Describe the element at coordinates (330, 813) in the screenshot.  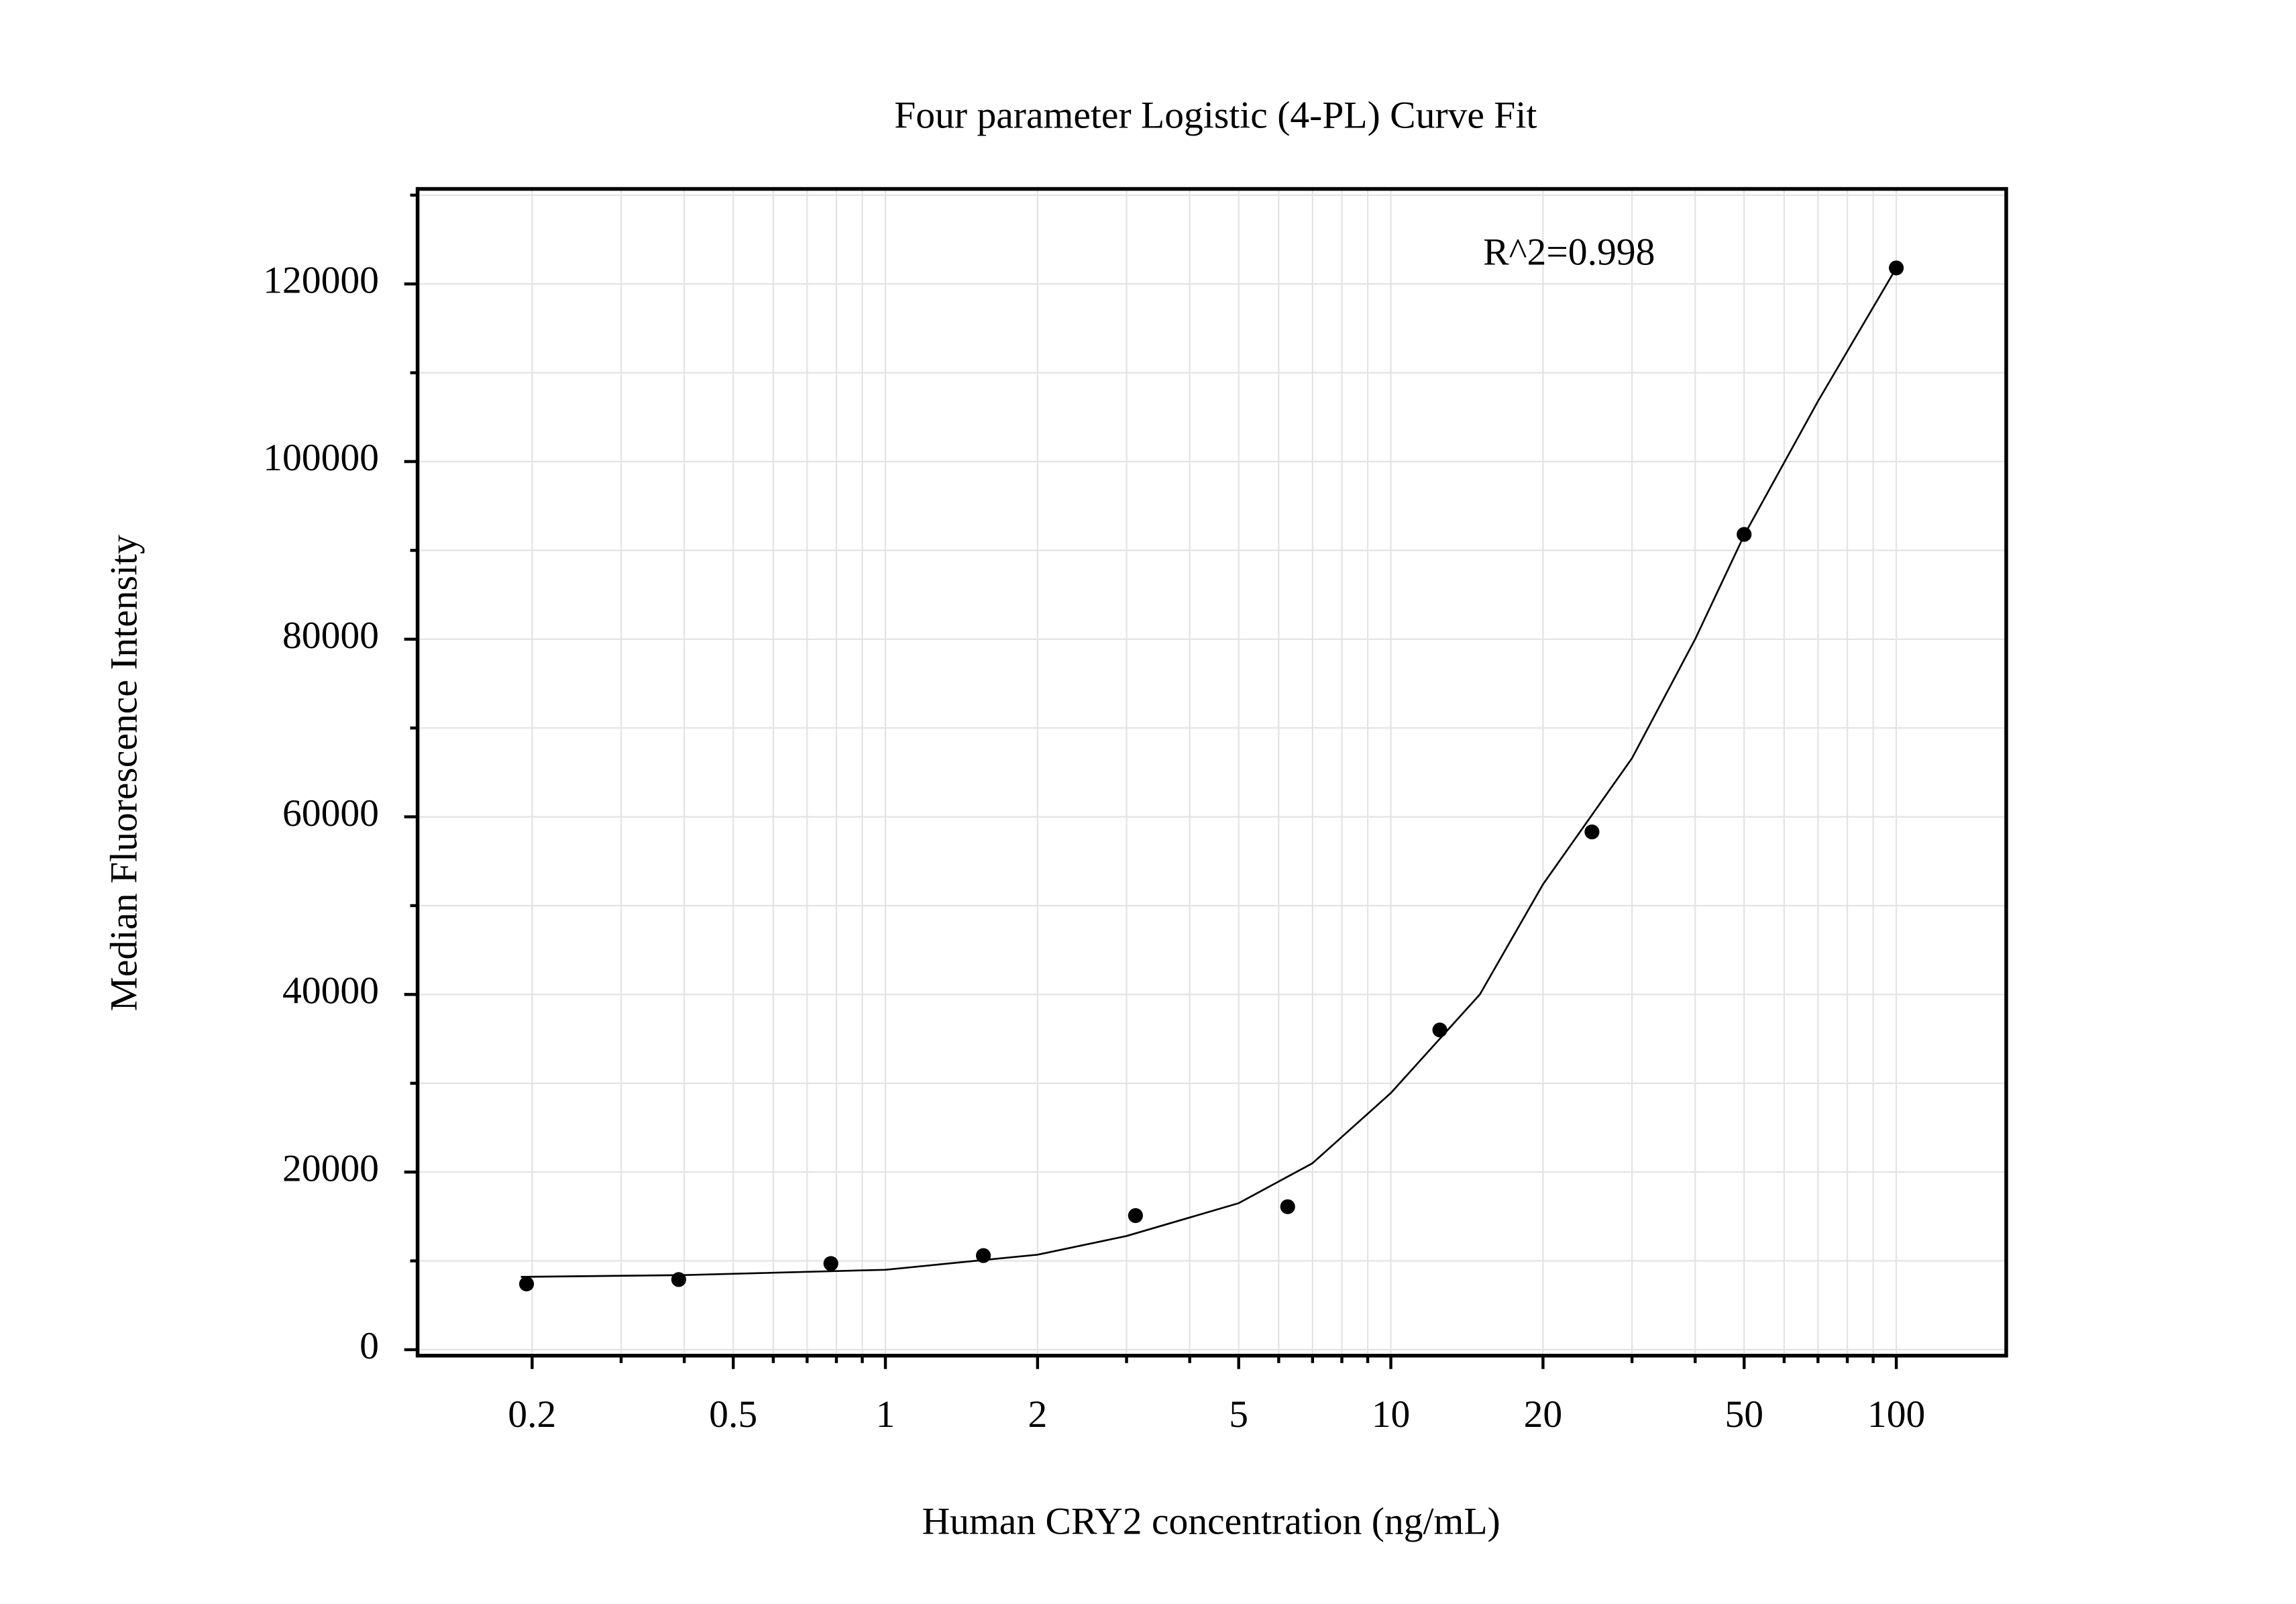
I see `y-tick-label: 60000` at that location.